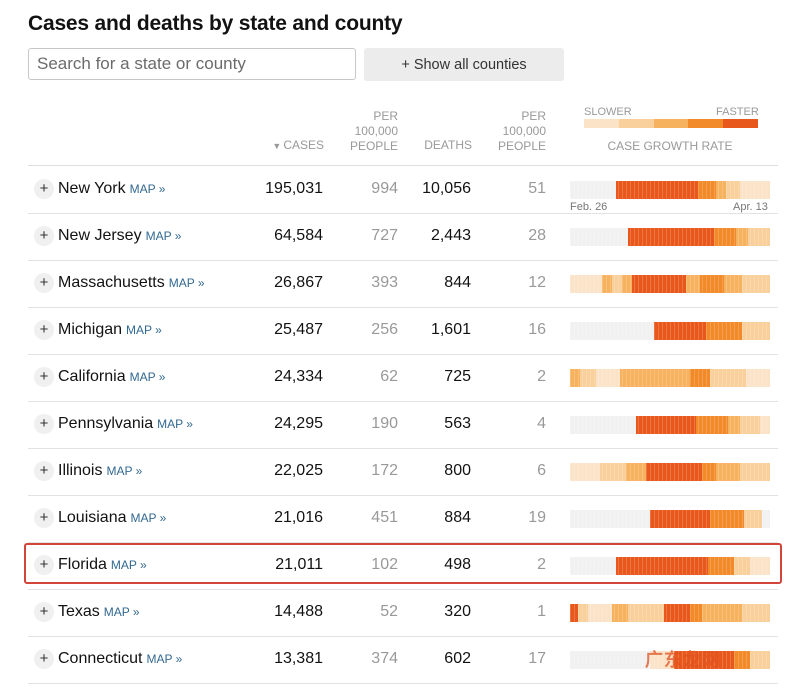 Image resolution: width=797 pixels, height=691 pixels. What do you see at coordinates (100, 471) in the screenshot?
I see `state-name: Illinois MAP »` at bounding box center [100, 471].